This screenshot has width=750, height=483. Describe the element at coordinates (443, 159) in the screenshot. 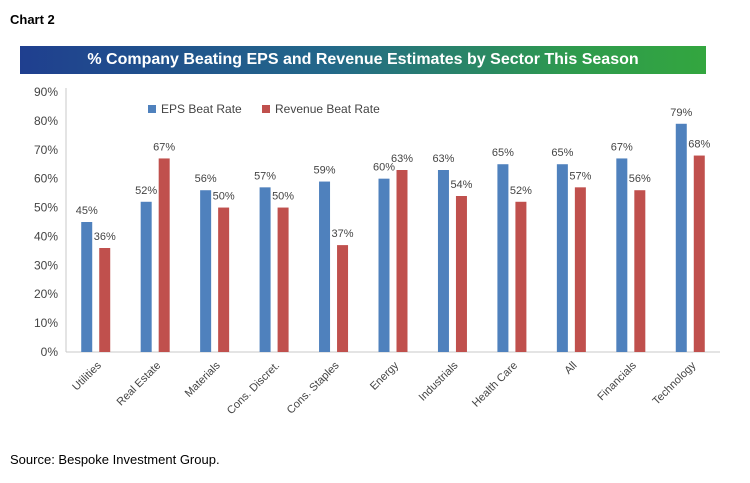

I see `eps-data-label: 63%` at that location.